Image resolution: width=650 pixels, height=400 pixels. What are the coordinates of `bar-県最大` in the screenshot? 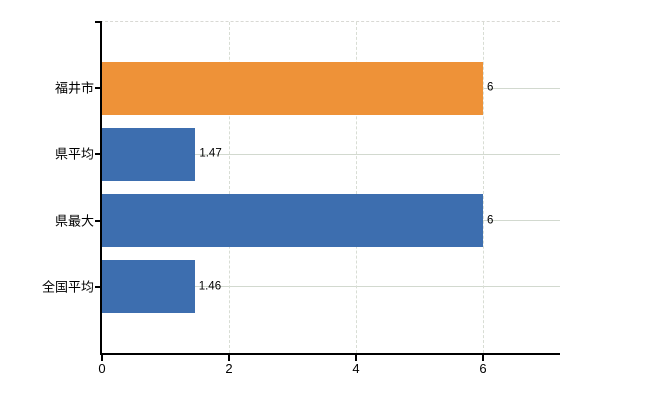 It's located at (292, 221).